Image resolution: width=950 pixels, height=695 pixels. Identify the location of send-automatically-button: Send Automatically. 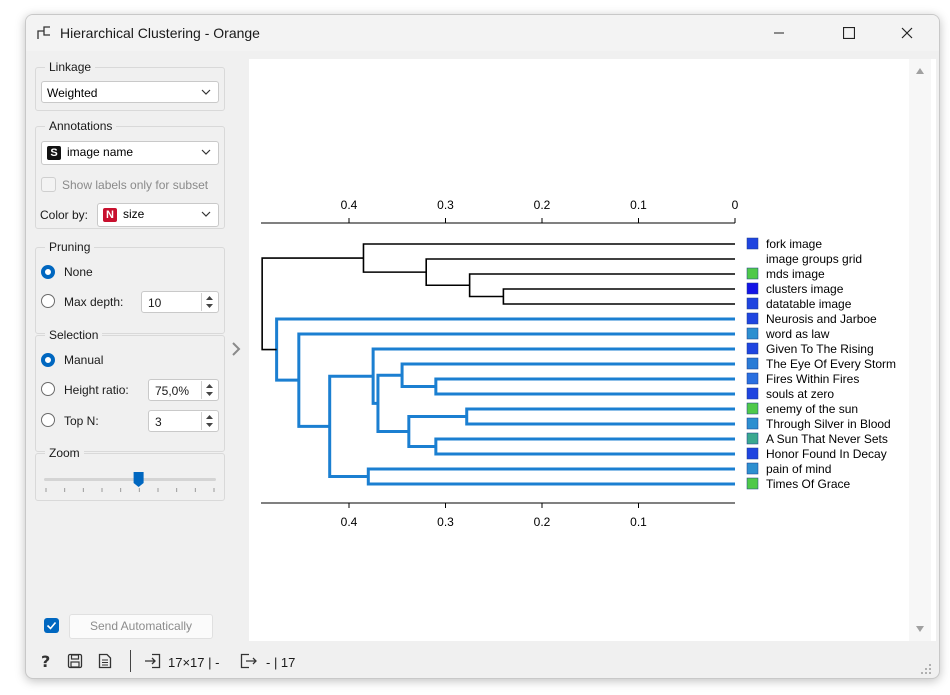
(141, 626).